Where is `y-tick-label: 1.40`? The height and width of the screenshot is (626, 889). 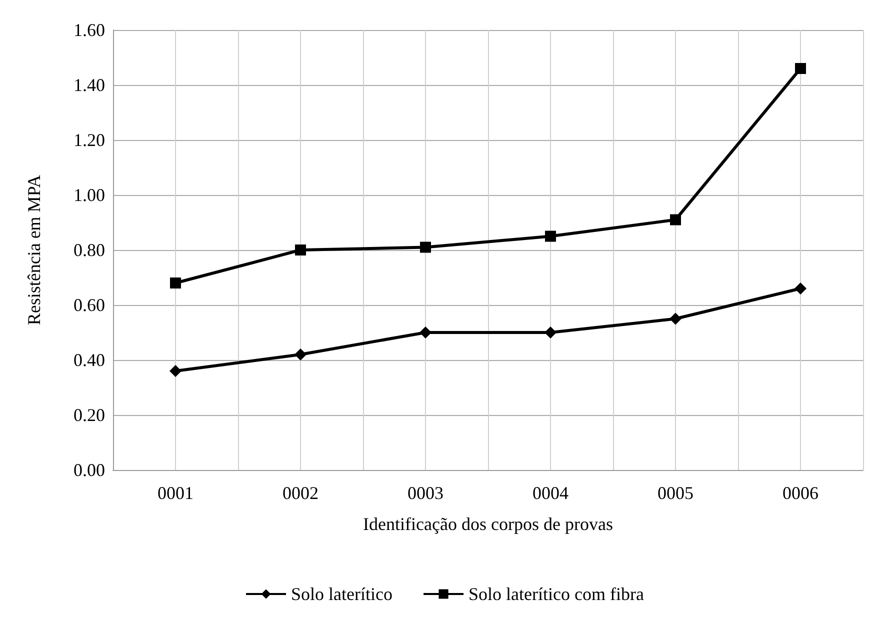
y-tick-label: 1.40 is located at coordinates (89, 85).